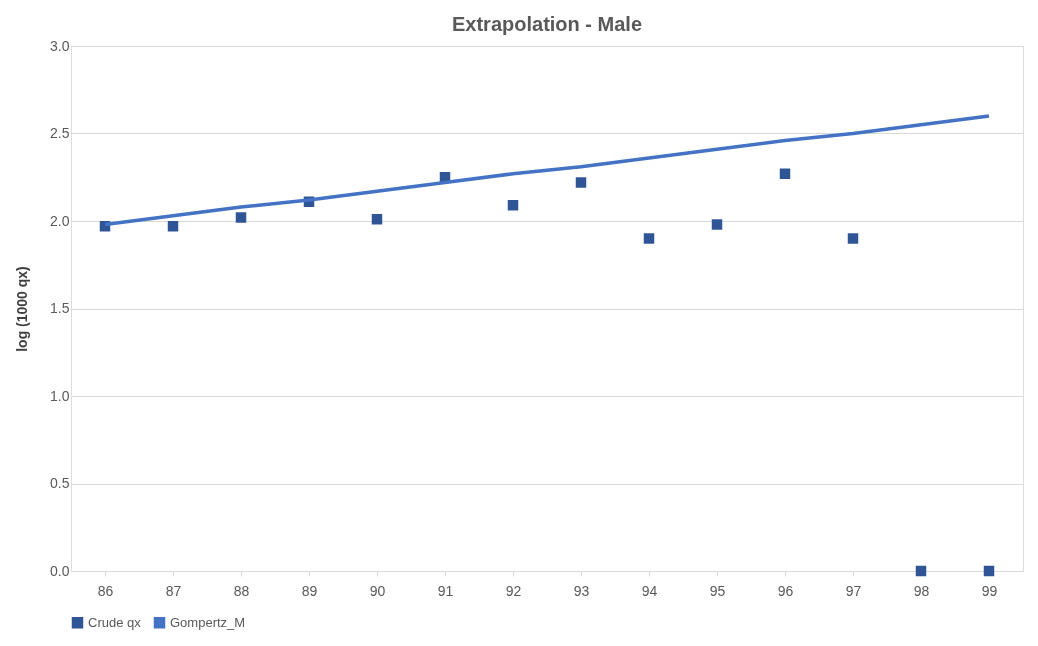 The image size is (1038, 646). Describe the element at coordinates (60, 570) in the screenshot. I see `y-tick-label: 0.0` at that location.